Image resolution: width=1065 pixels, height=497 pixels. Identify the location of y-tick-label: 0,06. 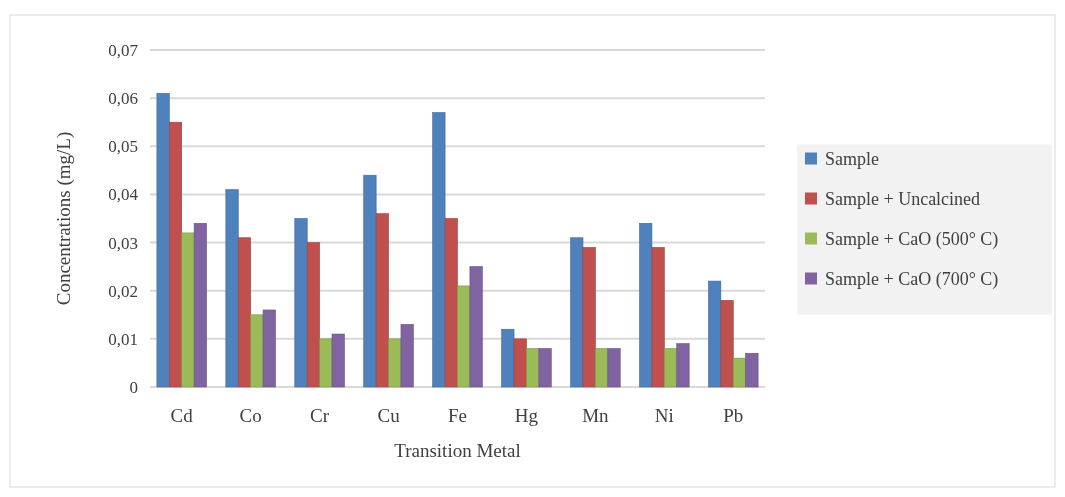
(123, 99).